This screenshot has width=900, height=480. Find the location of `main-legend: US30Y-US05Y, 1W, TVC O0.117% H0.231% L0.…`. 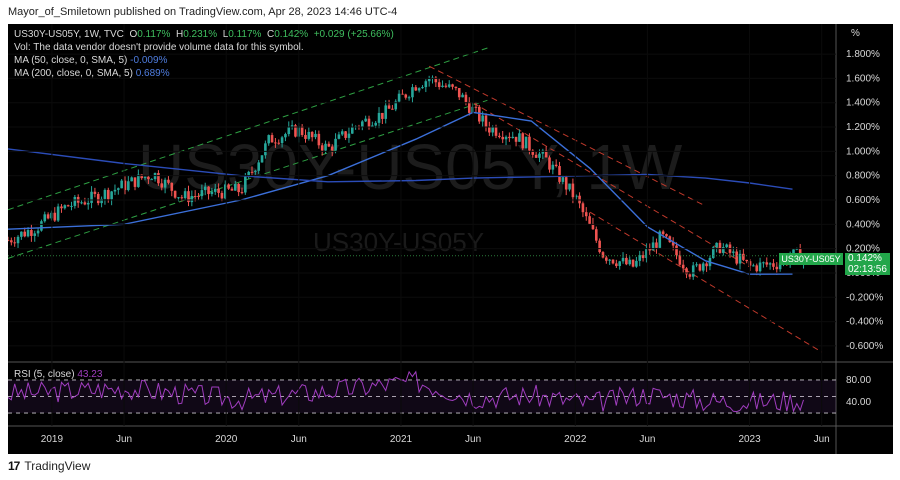

main-legend: US30Y-US05Y, 1W, TVC O0.117% H0.231% L0.… is located at coordinates (204, 54).